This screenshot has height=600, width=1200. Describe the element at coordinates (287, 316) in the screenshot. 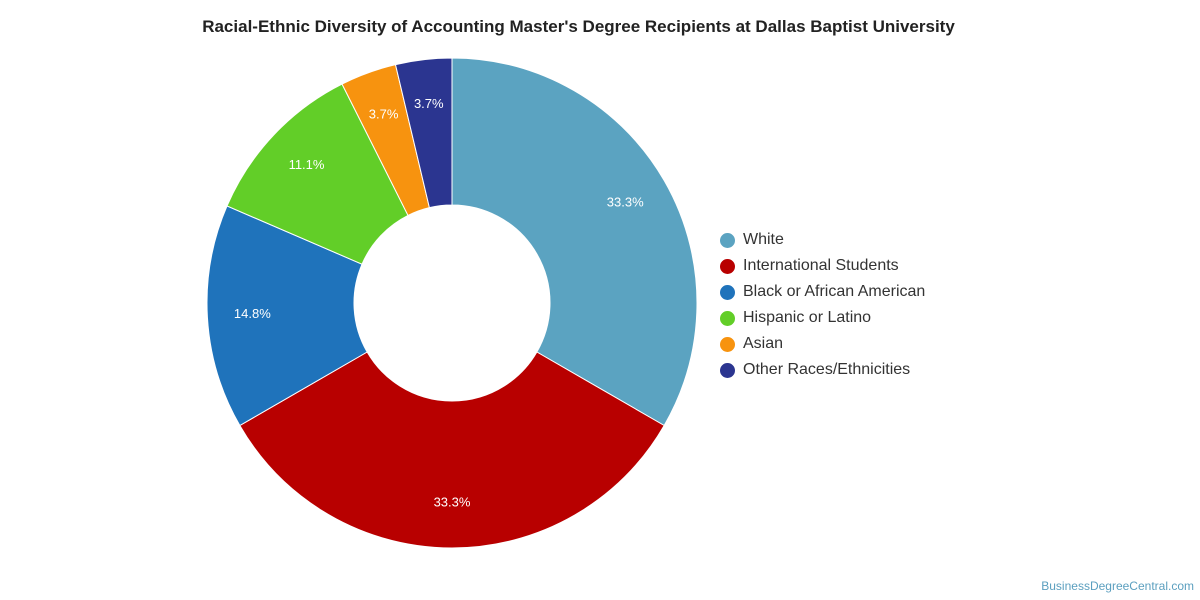

I see `slice-black-or-african-american` at that location.